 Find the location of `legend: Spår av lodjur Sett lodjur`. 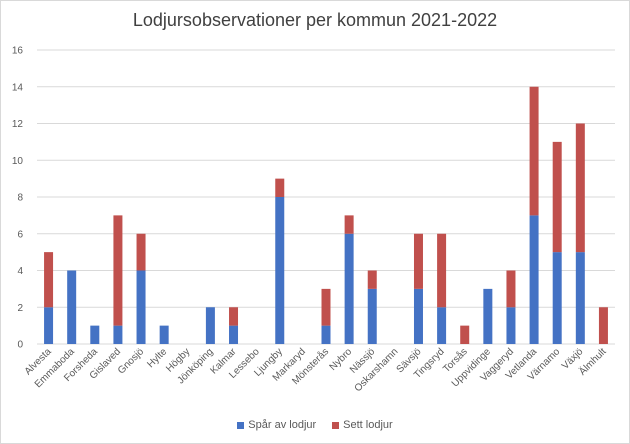

legend: Spår av lodjur Sett lodjur is located at coordinates (315, 425).